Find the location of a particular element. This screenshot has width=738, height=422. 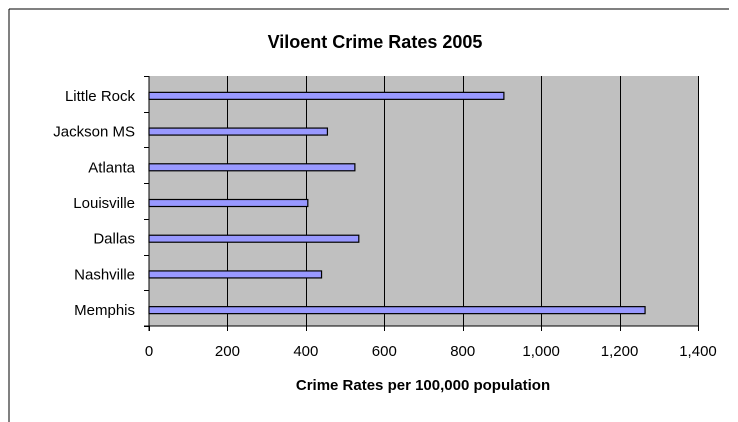

x-tick-label: 400 is located at coordinates (305, 351).